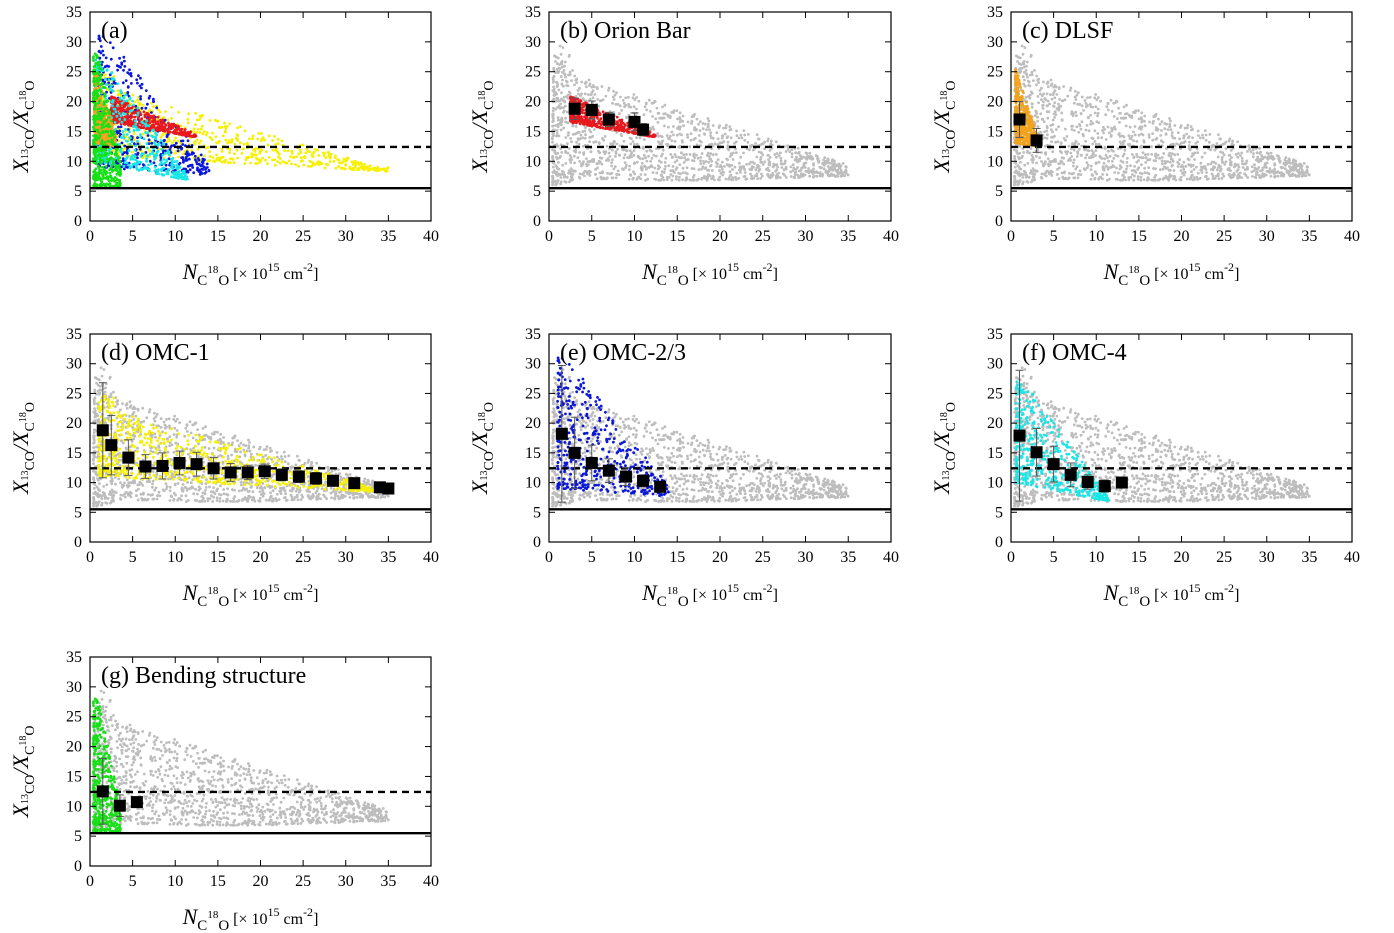  Describe the element at coordinates (533, 161) in the screenshot. I see `y-tick-label: 10` at that location.